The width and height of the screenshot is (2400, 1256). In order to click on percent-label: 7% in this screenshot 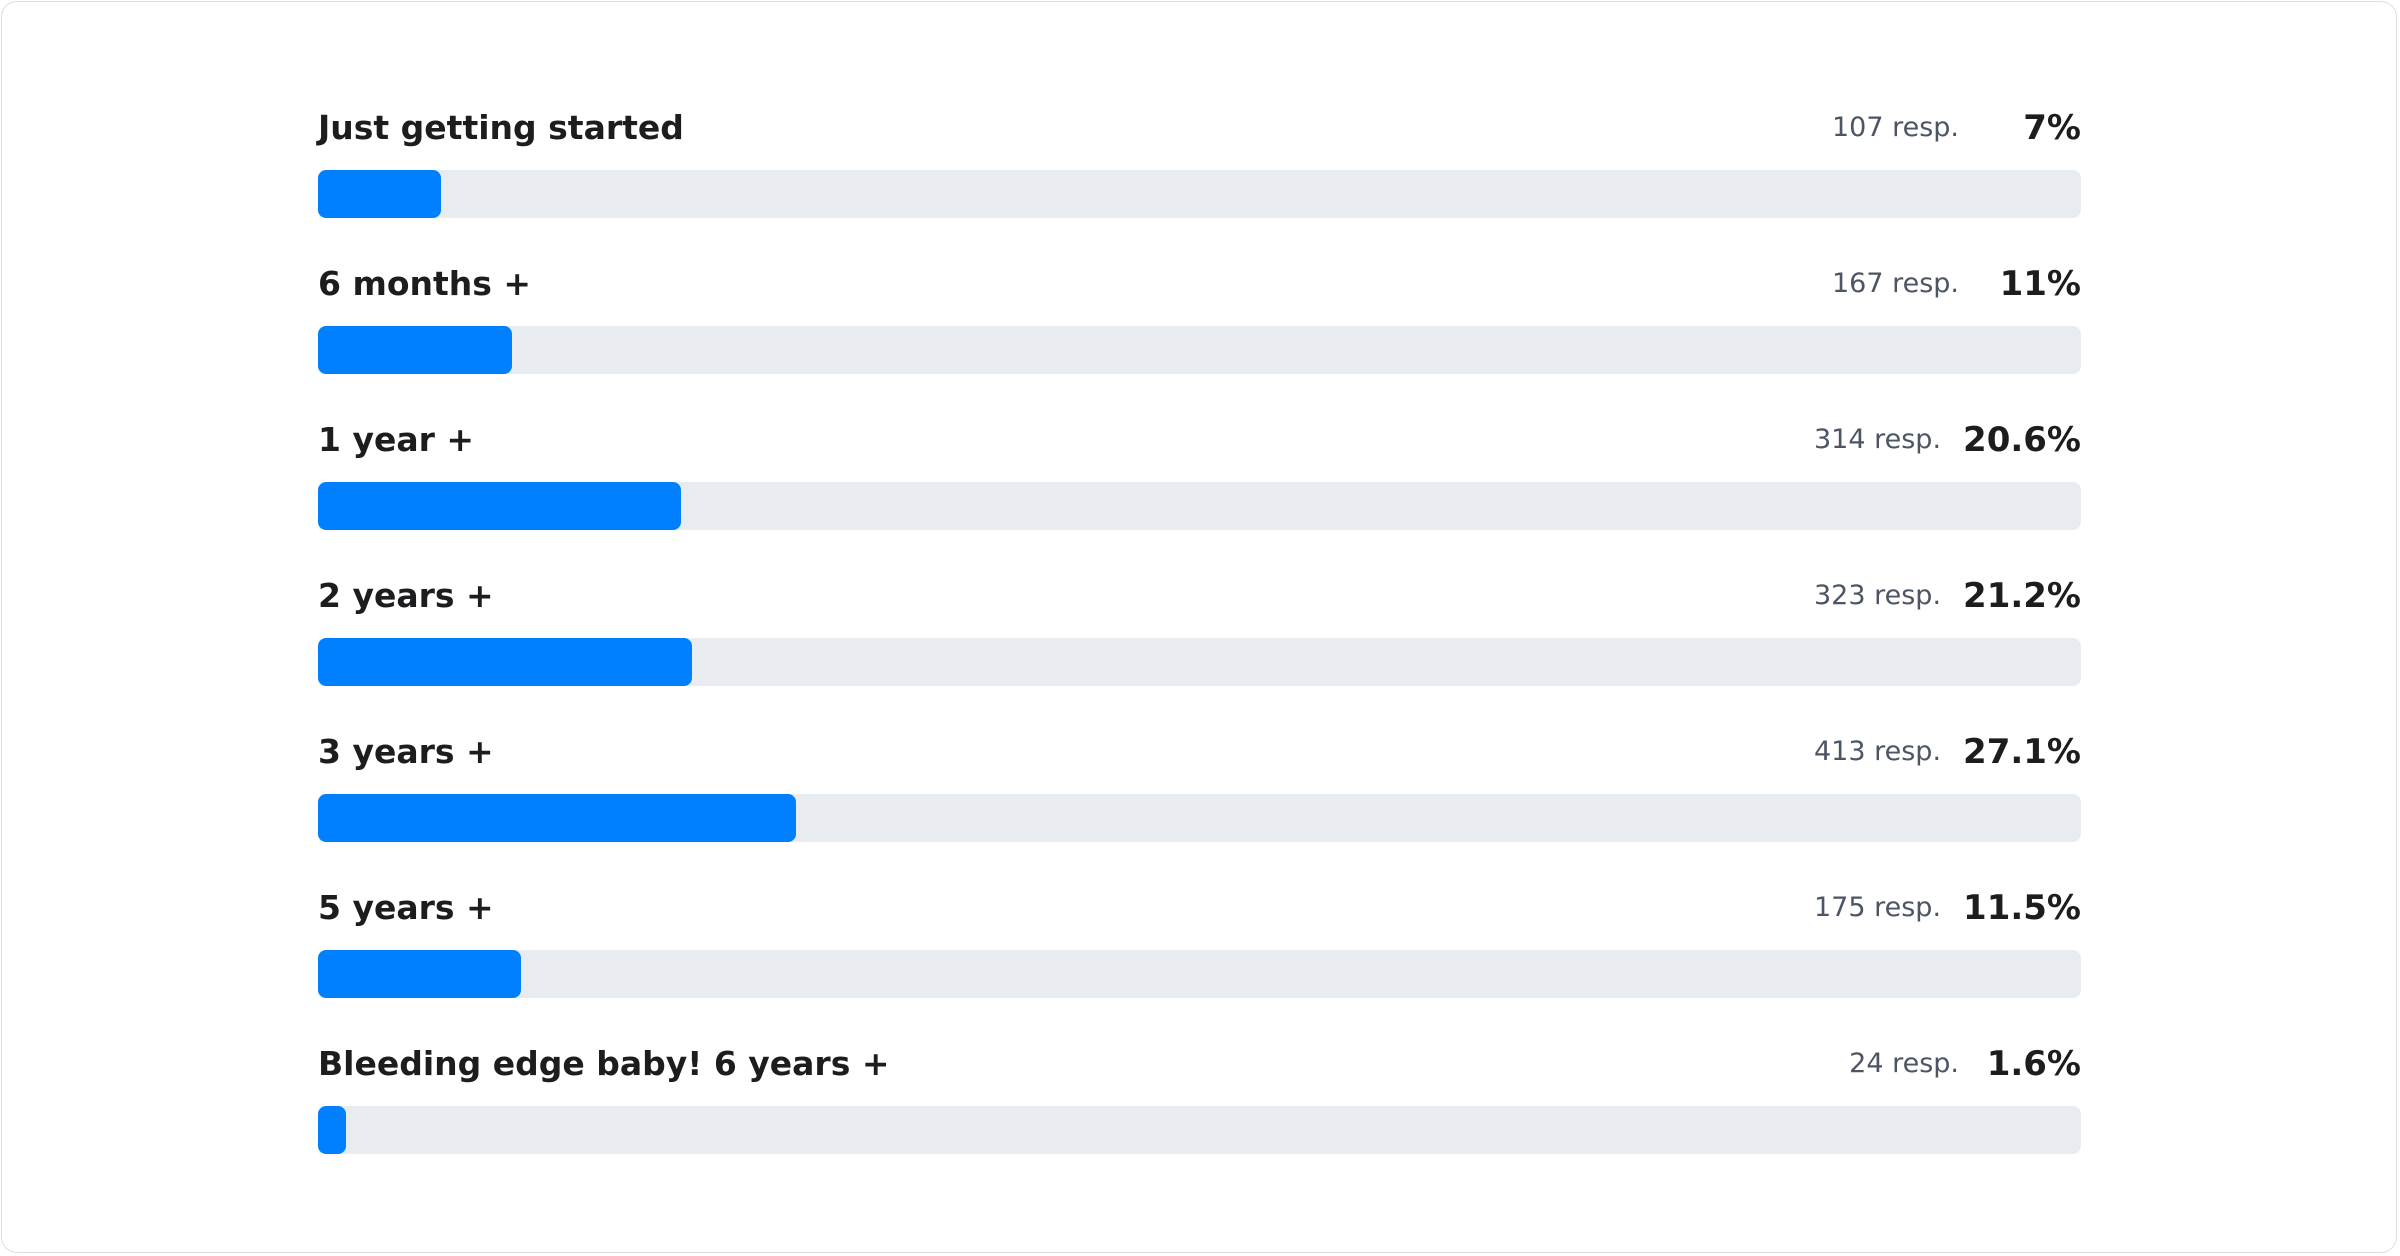, I will do `click(2052, 127)`.